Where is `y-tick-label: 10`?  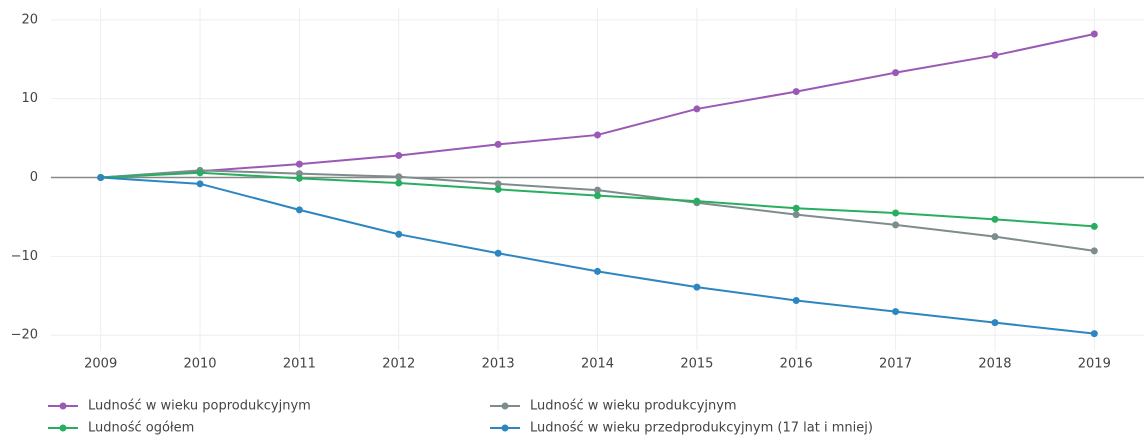
y-tick-label: 10 is located at coordinates (29, 98).